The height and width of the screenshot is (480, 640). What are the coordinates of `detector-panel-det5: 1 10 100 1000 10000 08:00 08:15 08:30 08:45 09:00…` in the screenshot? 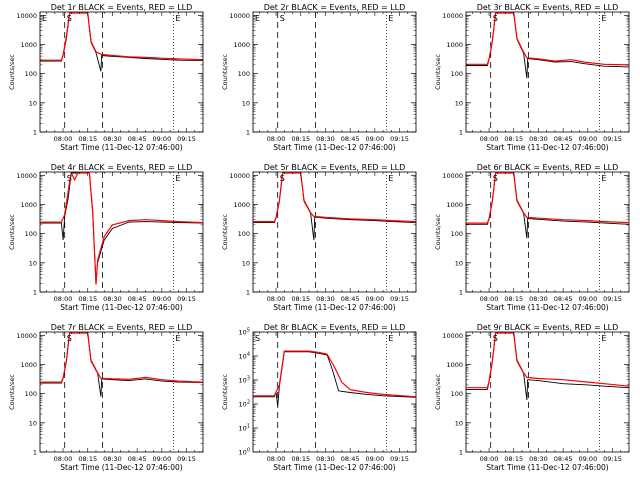 It's located at (319, 237).